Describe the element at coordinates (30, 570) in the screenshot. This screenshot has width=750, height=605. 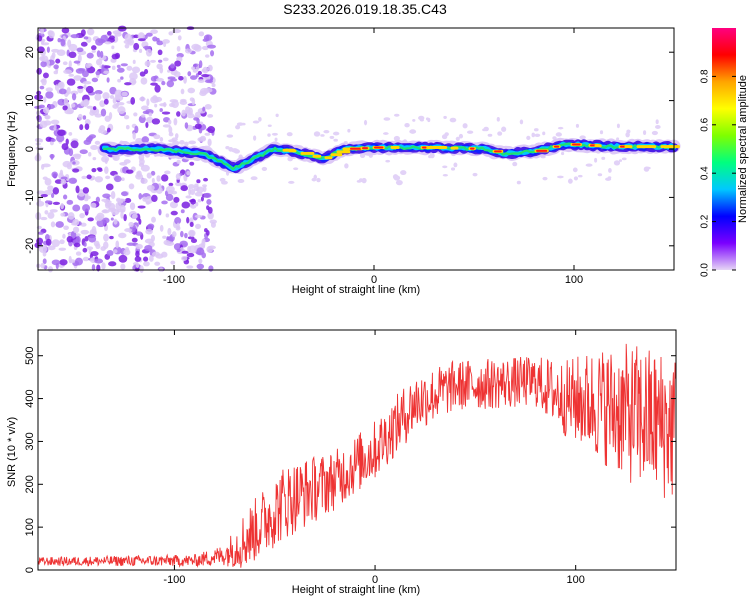
I see `snr-ytick-label: 0` at that location.